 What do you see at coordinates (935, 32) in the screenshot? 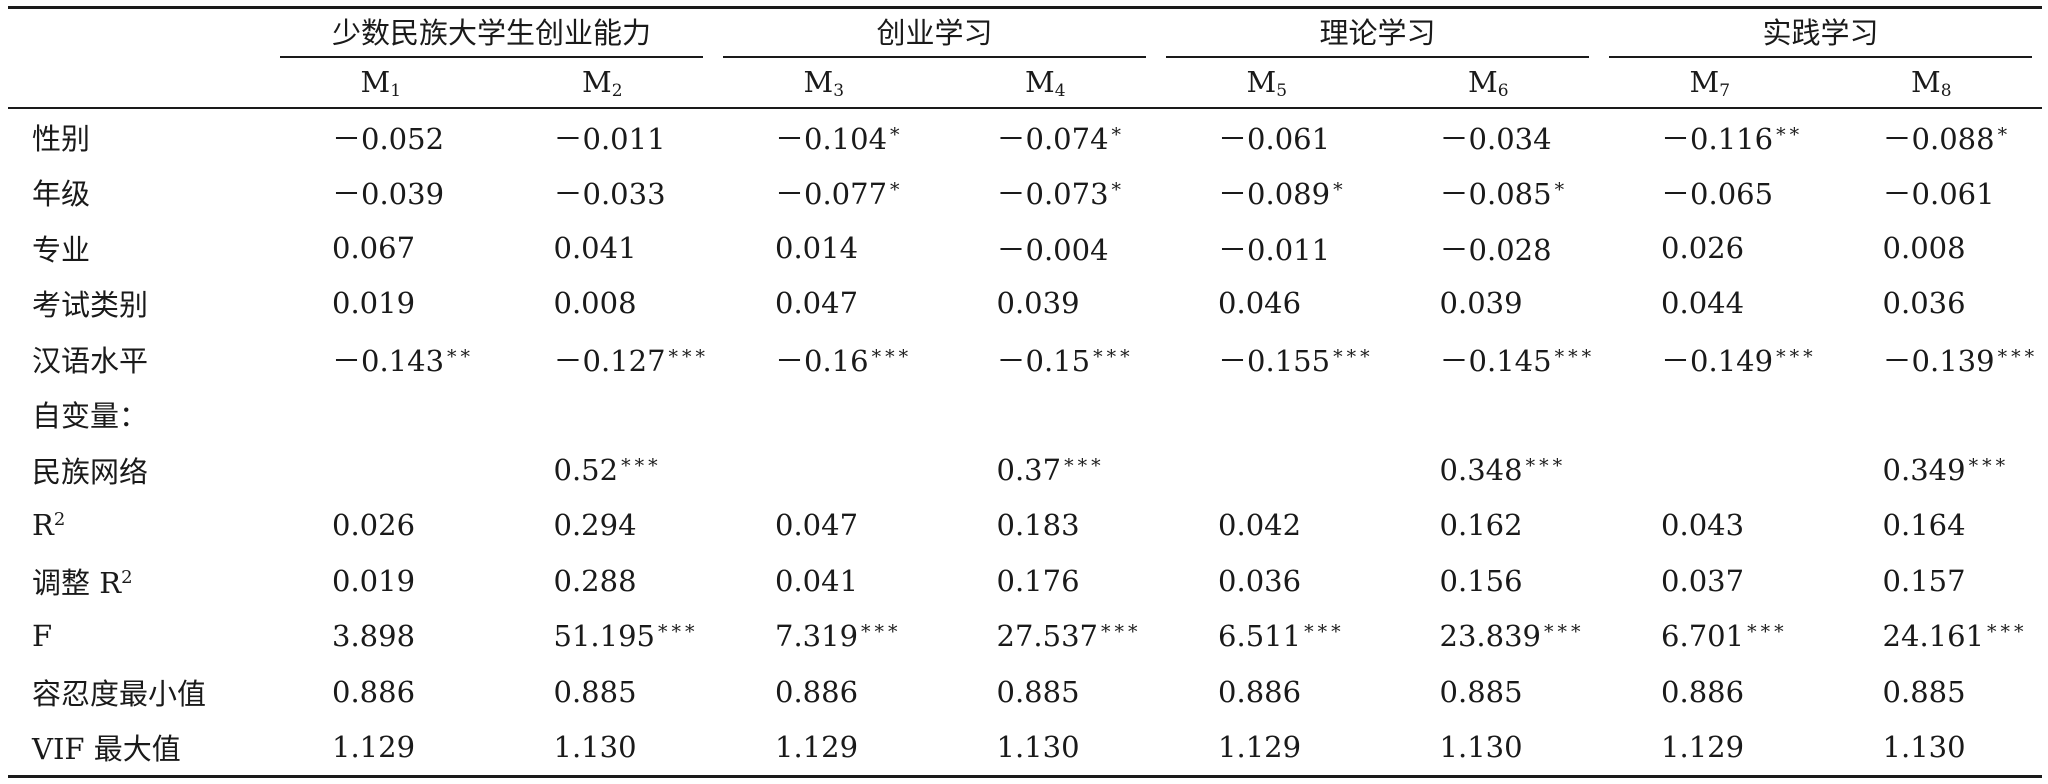
I see `group-header: 创业学习` at bounding box center [935, 32].